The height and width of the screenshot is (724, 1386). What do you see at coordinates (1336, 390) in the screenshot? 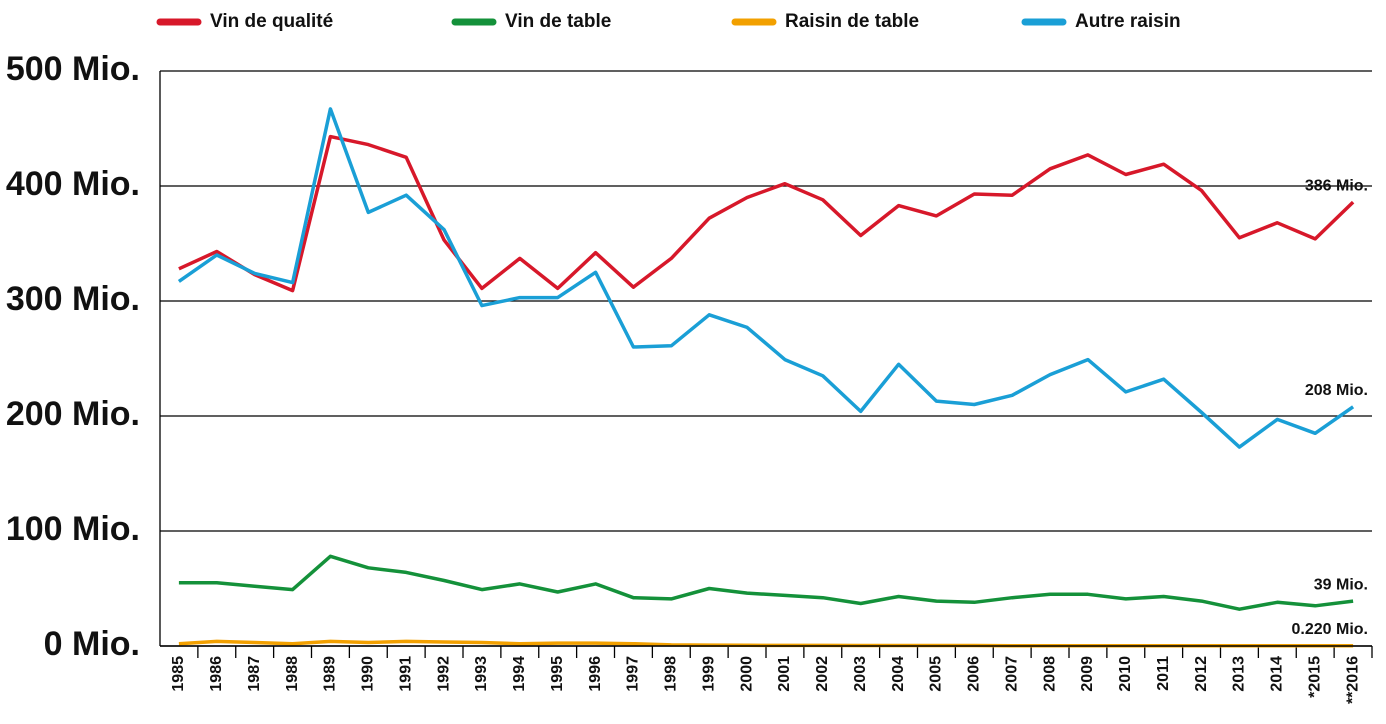
I see `value-label: 208 Mio.` at bounding box center [1336, 390].